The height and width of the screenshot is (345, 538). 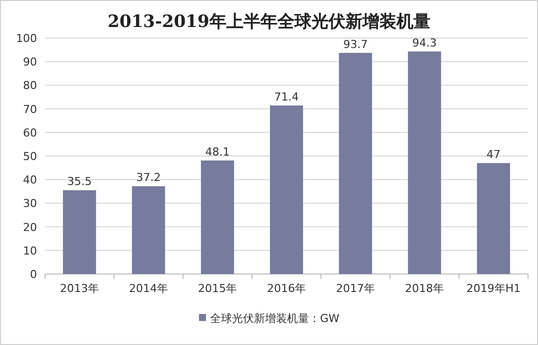 I want to click on x-tick-label: 2018年, so click(x=424, y=288).